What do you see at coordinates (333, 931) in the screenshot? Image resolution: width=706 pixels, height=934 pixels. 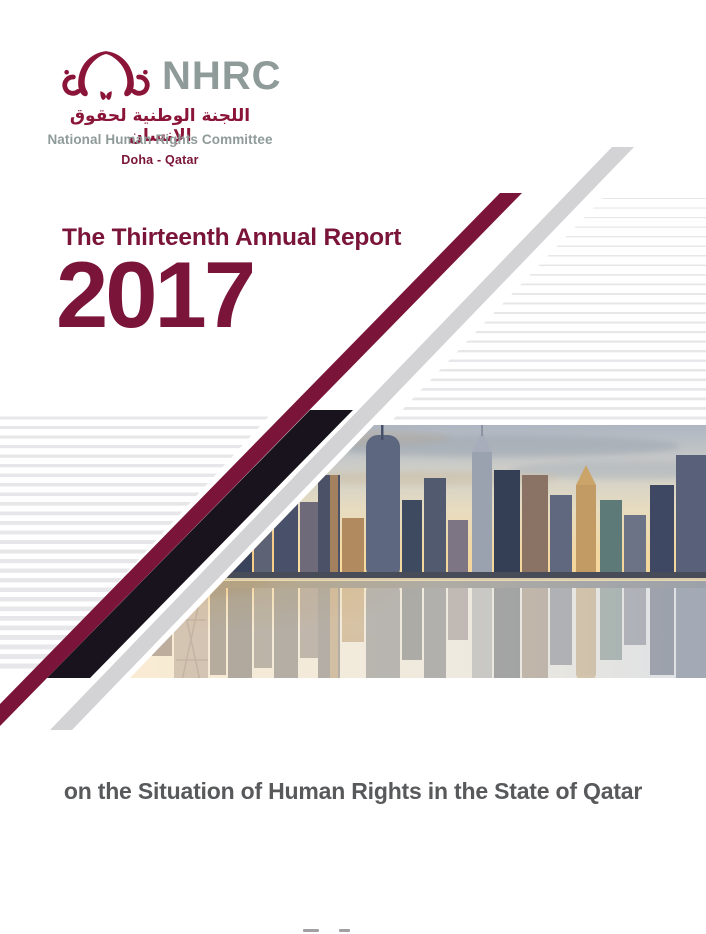 I see `cut-off-footer-text` at bounding box center [333, 931].